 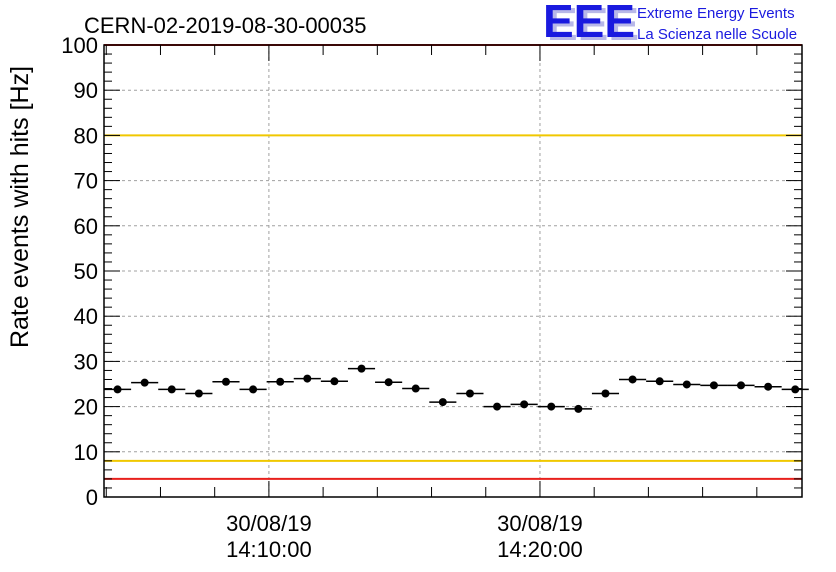 What do you see at coordinates (717, 34) in the screenshot?
I see `logo-line-2: La Scienza nelle Scuole` at bounding box center [717, 34].